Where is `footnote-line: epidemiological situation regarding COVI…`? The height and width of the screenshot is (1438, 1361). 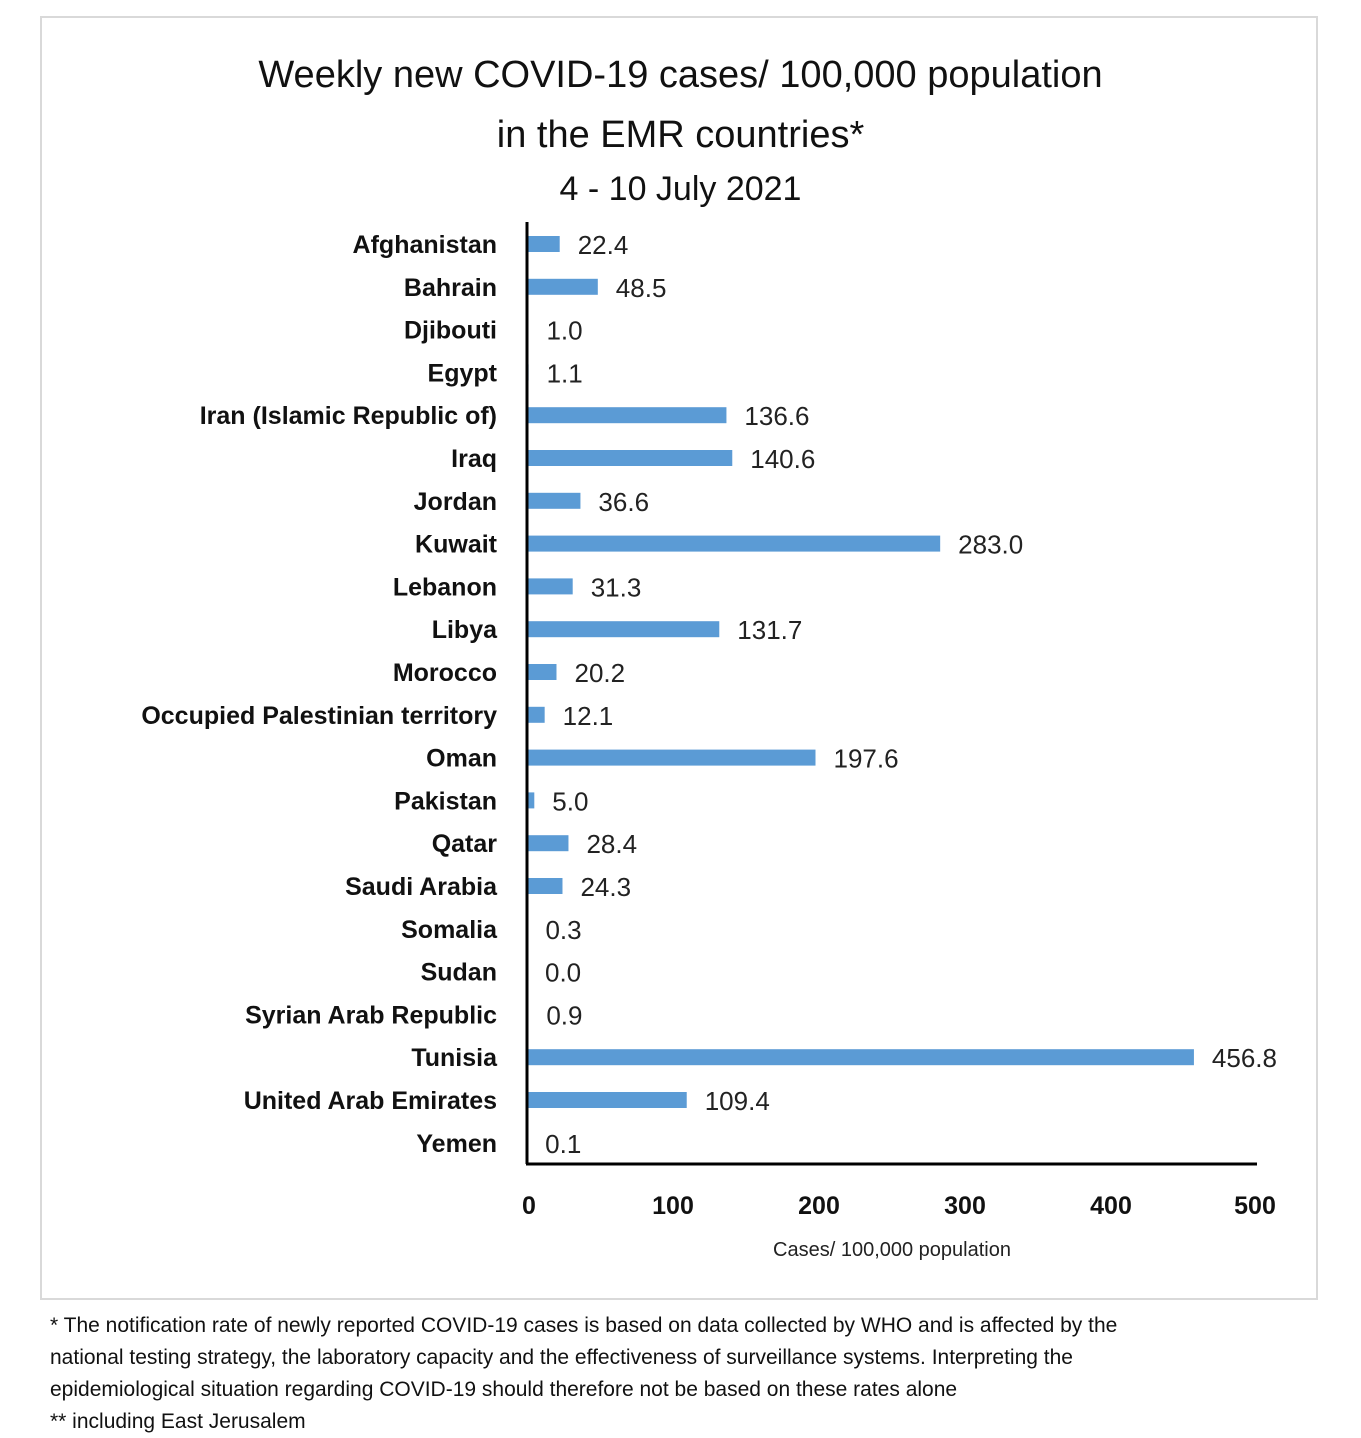 footnote-line: epidemiological situation regarding COVI… is located at coordinates (695, 1390).